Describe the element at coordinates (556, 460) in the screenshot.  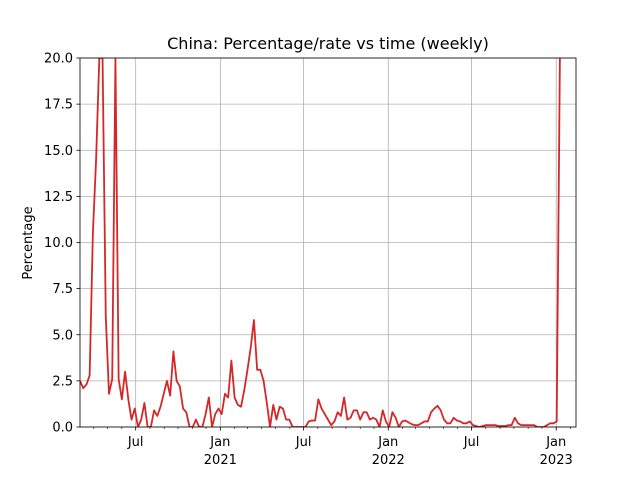
I see `x-tick-year-label: 2023` at that location.